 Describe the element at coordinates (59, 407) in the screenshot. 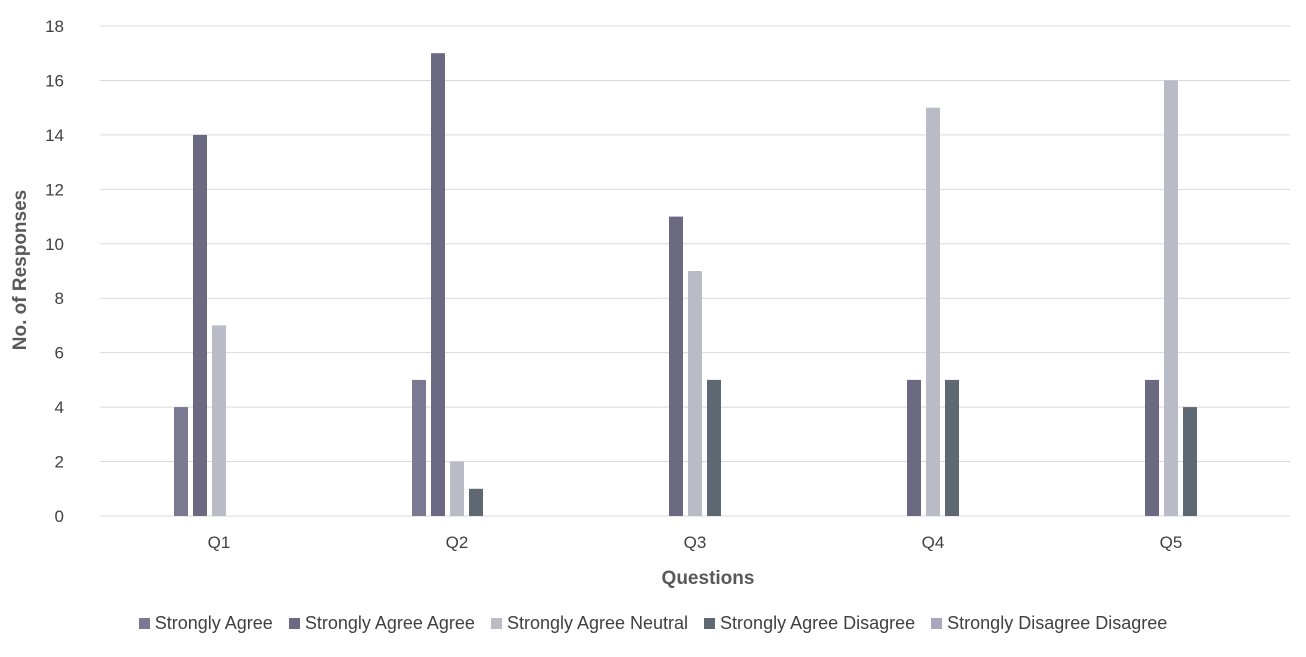

I see `y-tick-label: 4` at that location.